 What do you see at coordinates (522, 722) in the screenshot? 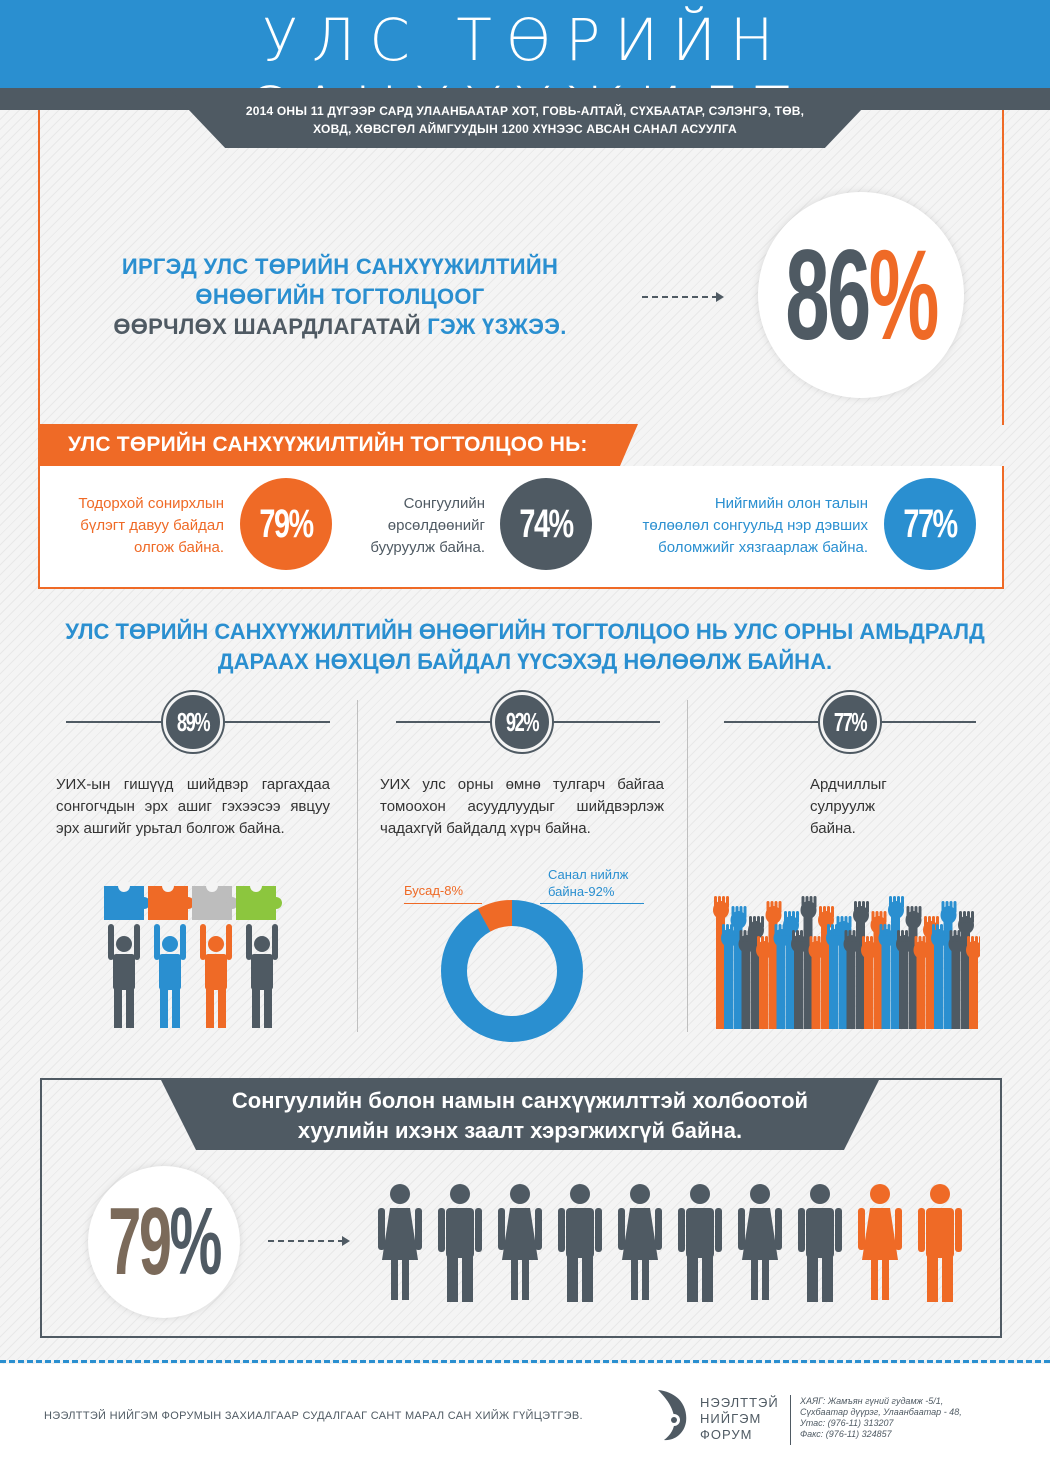
I see `impact-2-circle: 92%` at bounding box center [522, 722].